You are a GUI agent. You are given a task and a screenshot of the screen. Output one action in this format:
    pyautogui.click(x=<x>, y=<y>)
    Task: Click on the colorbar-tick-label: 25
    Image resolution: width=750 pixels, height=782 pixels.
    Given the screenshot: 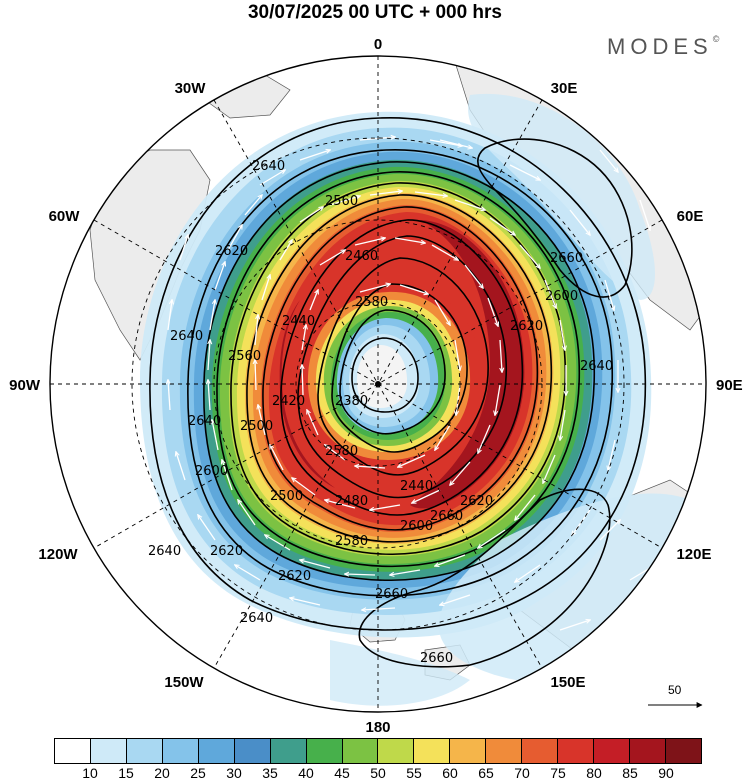 What is the action you would take?
    pyautogui.click(x=198, y=773)
    